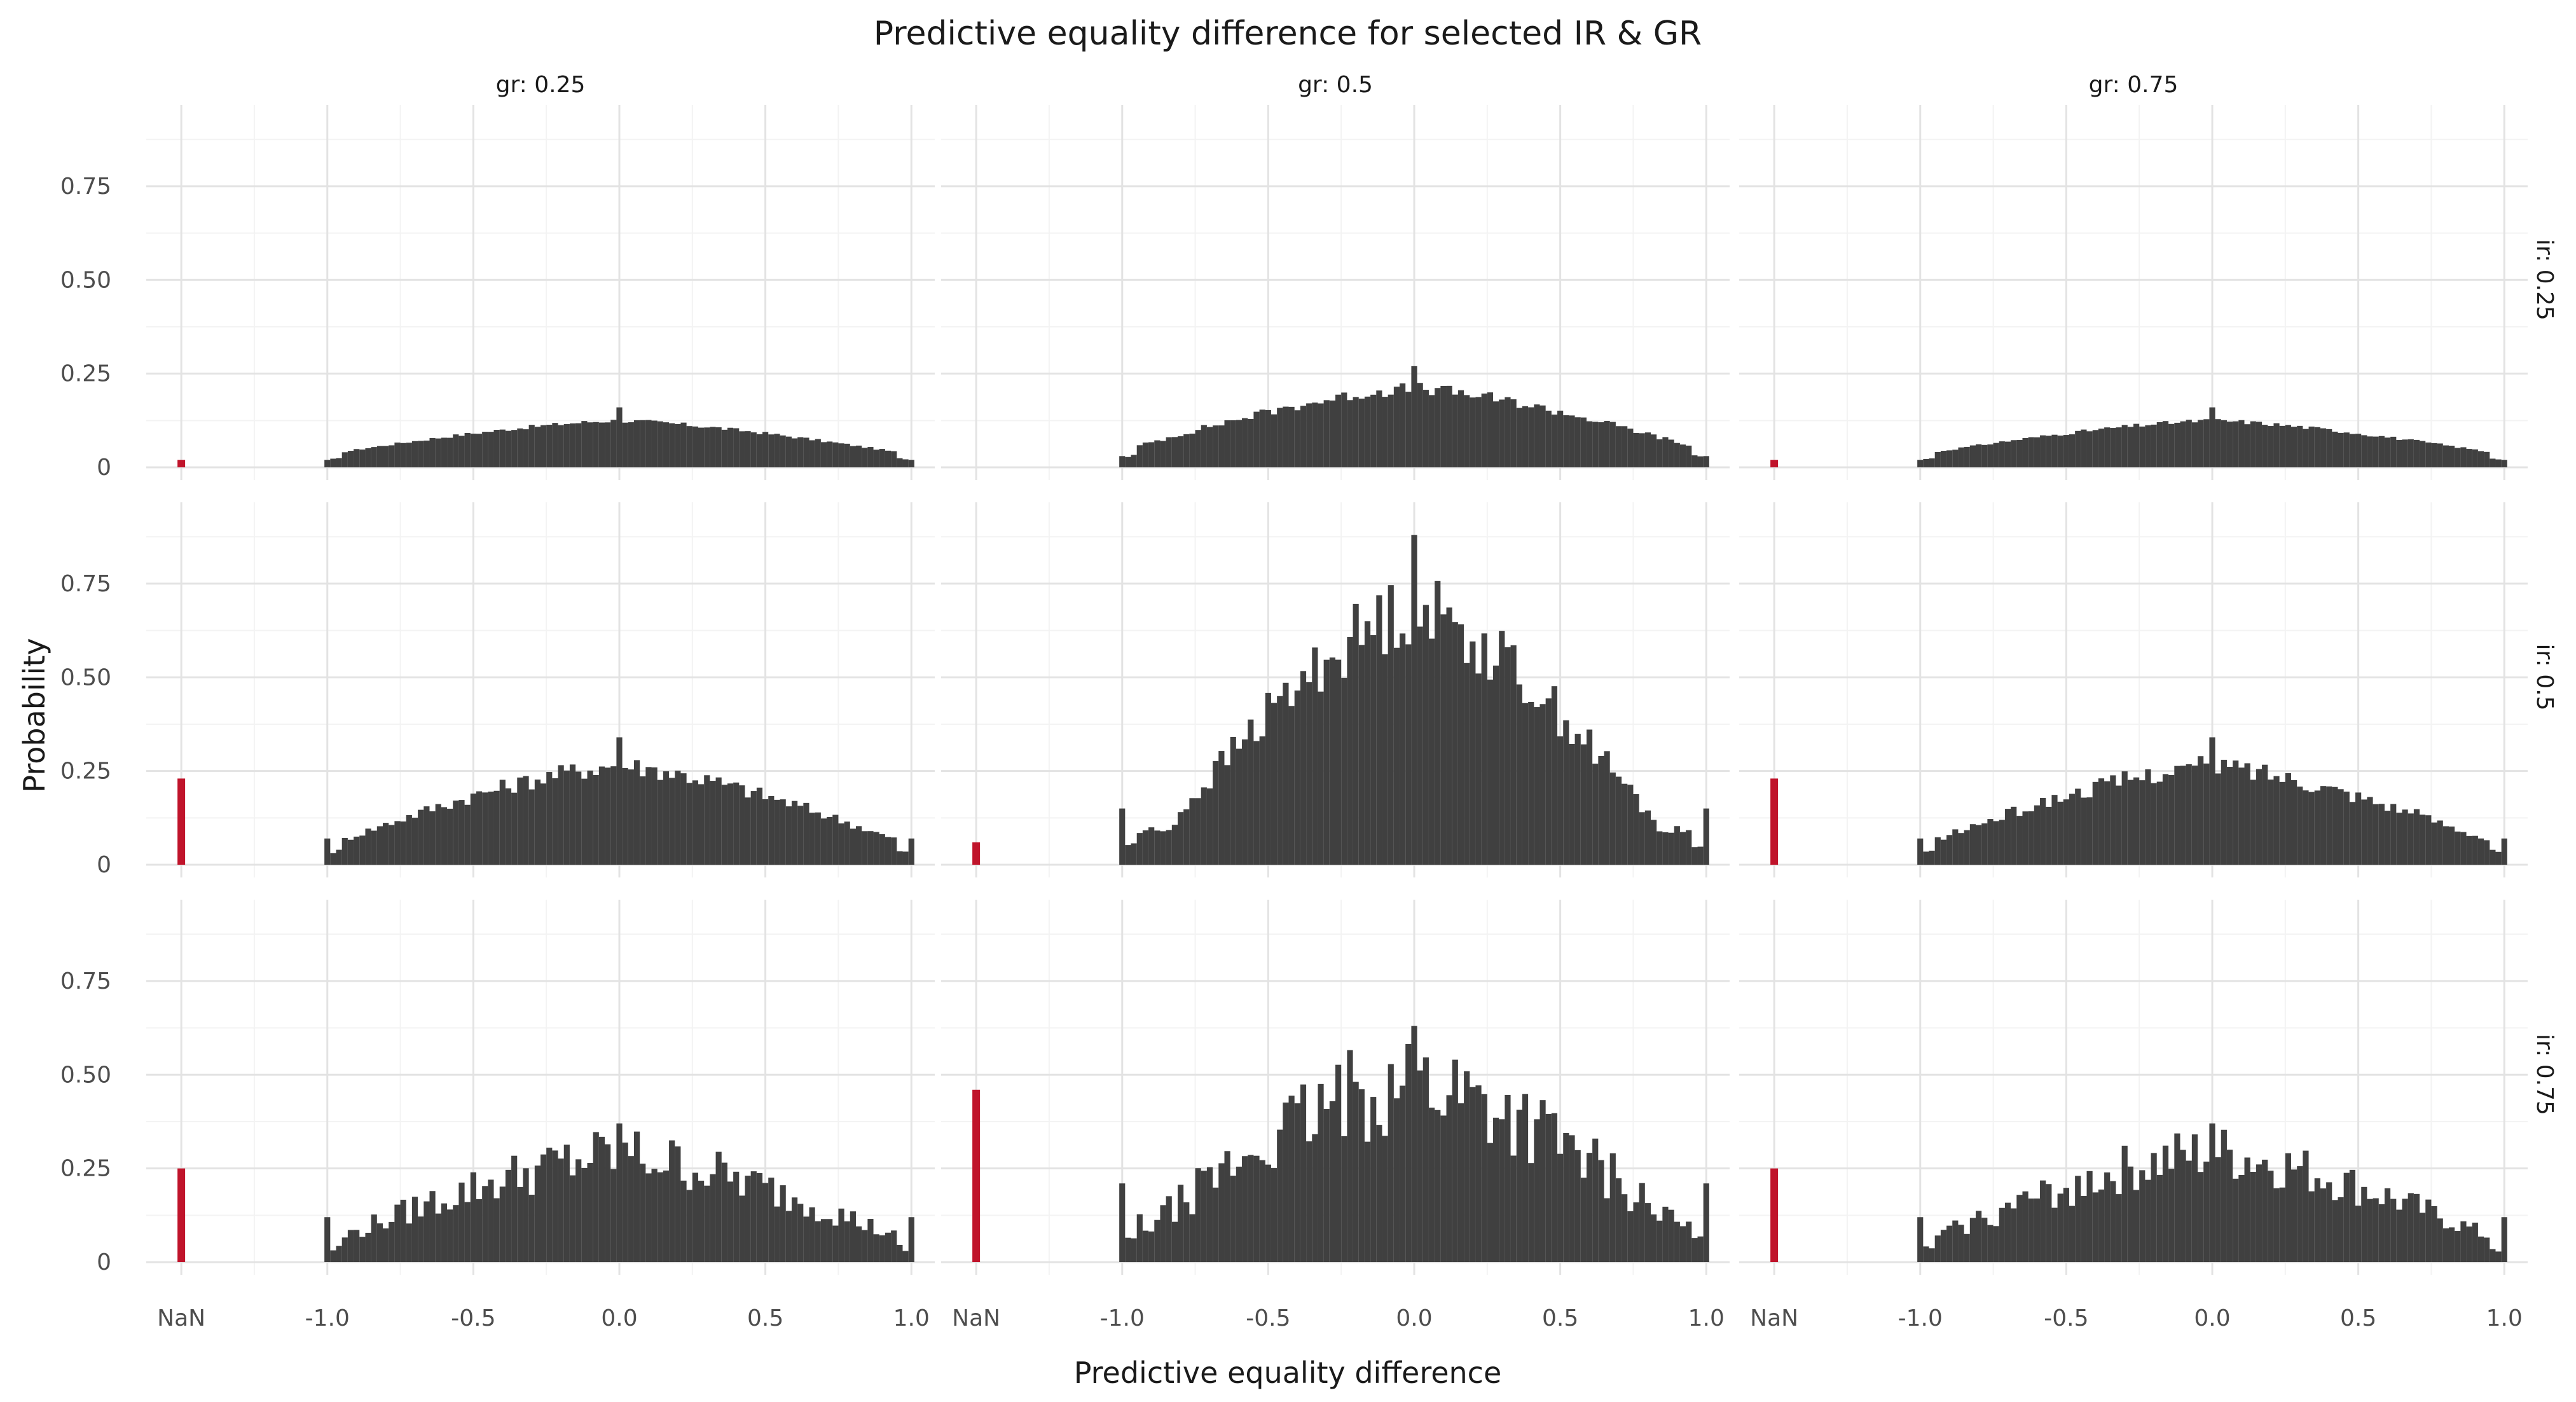  What do you see at coordinates (473, 1318) in the screenshot?
I see `x-tick-label: -0.5` at bounding box center [473, 1318].